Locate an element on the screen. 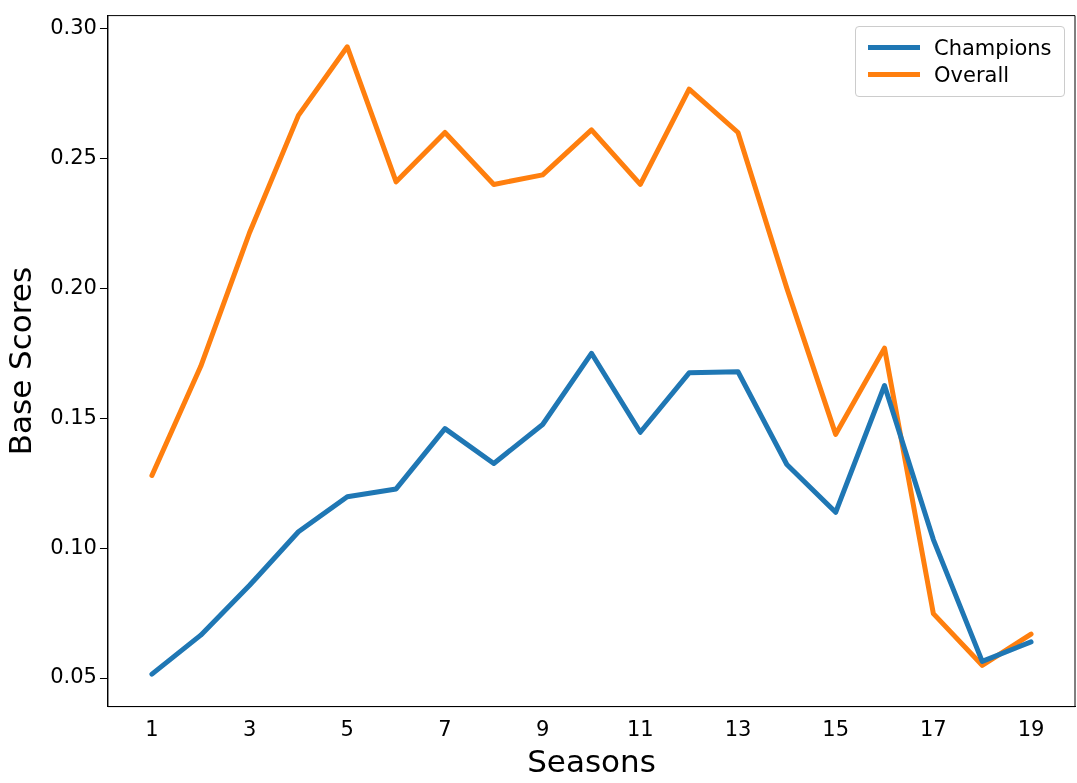  x-tick-label: 3 is located at coordinates (249, 728).